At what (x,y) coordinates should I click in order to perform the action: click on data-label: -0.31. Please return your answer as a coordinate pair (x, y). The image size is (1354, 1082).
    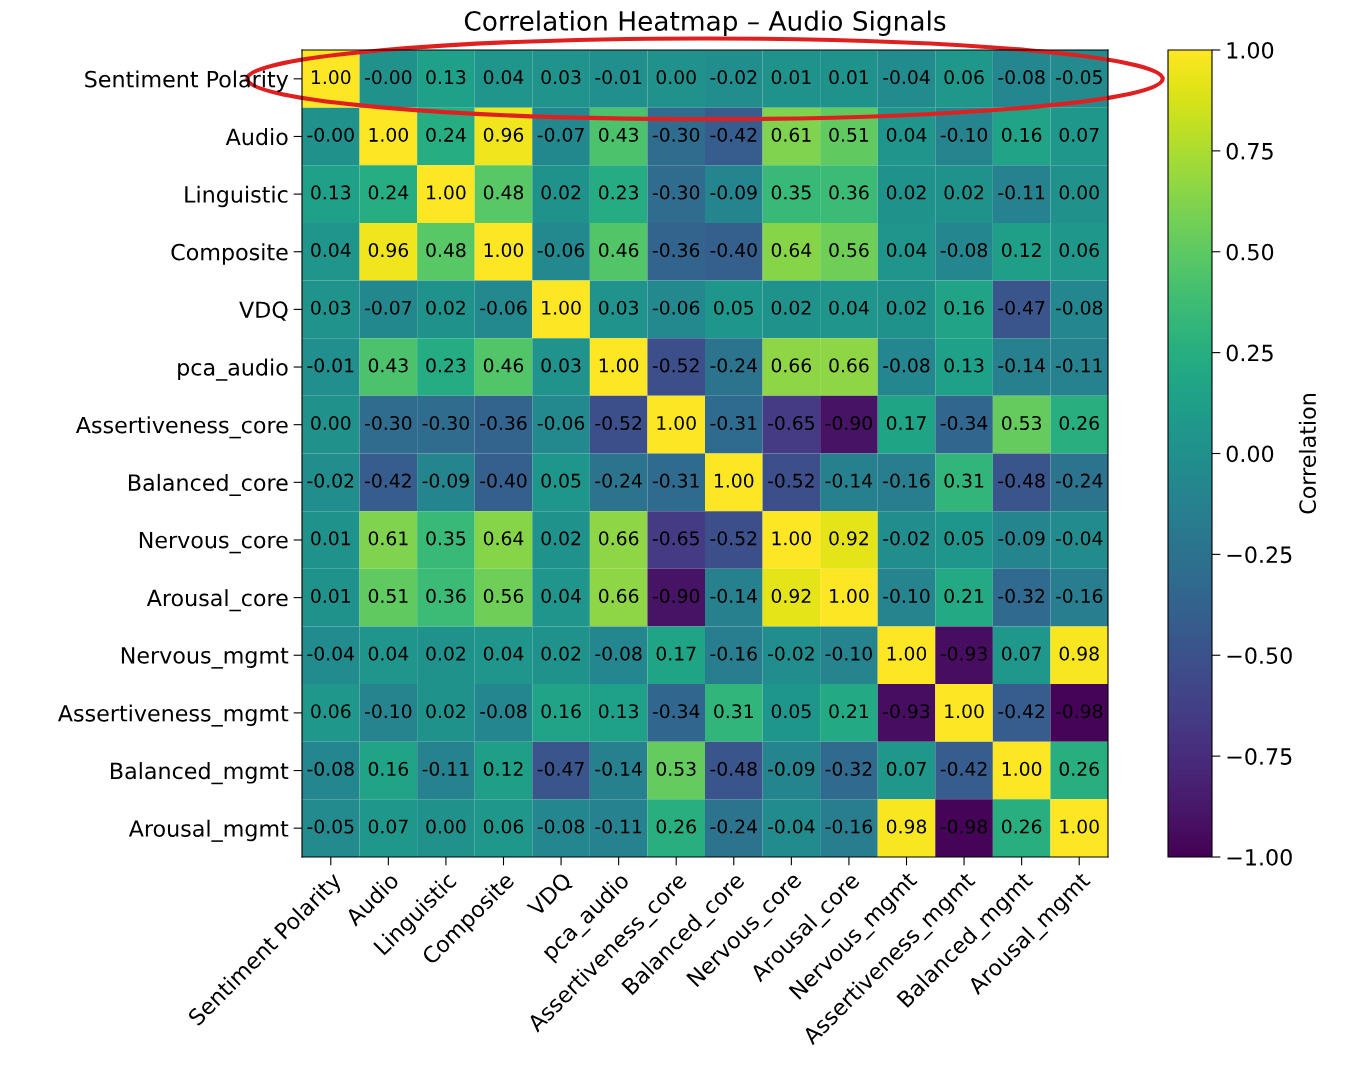
    Looking at the image, I should click on (675, 480).